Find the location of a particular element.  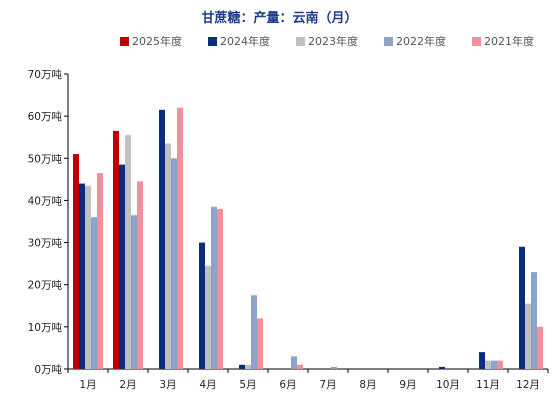

y-tick-label-6: 60万吨 is located at coordinates (45, 116).